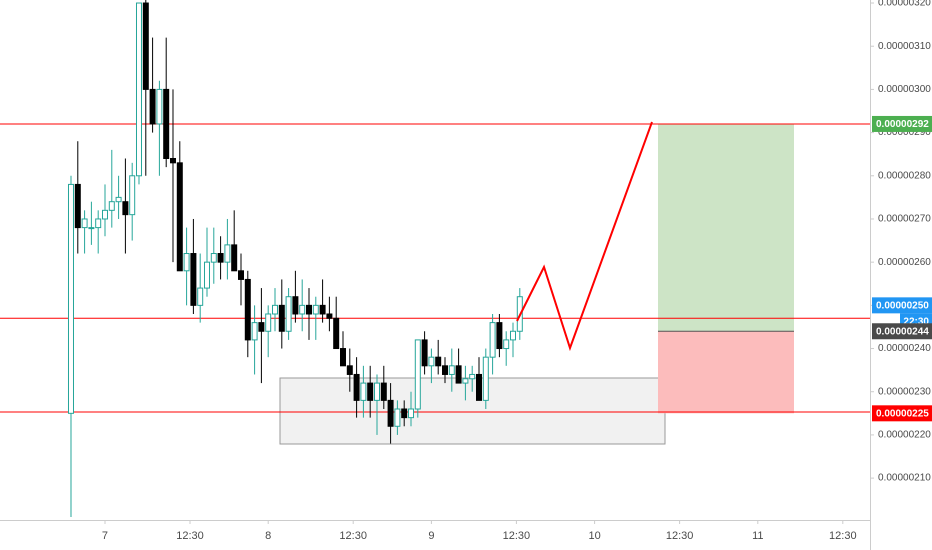 The height and width of the screenshot is (550, 932). I want to click on price-label: 0.00000225, so click(902, 413).